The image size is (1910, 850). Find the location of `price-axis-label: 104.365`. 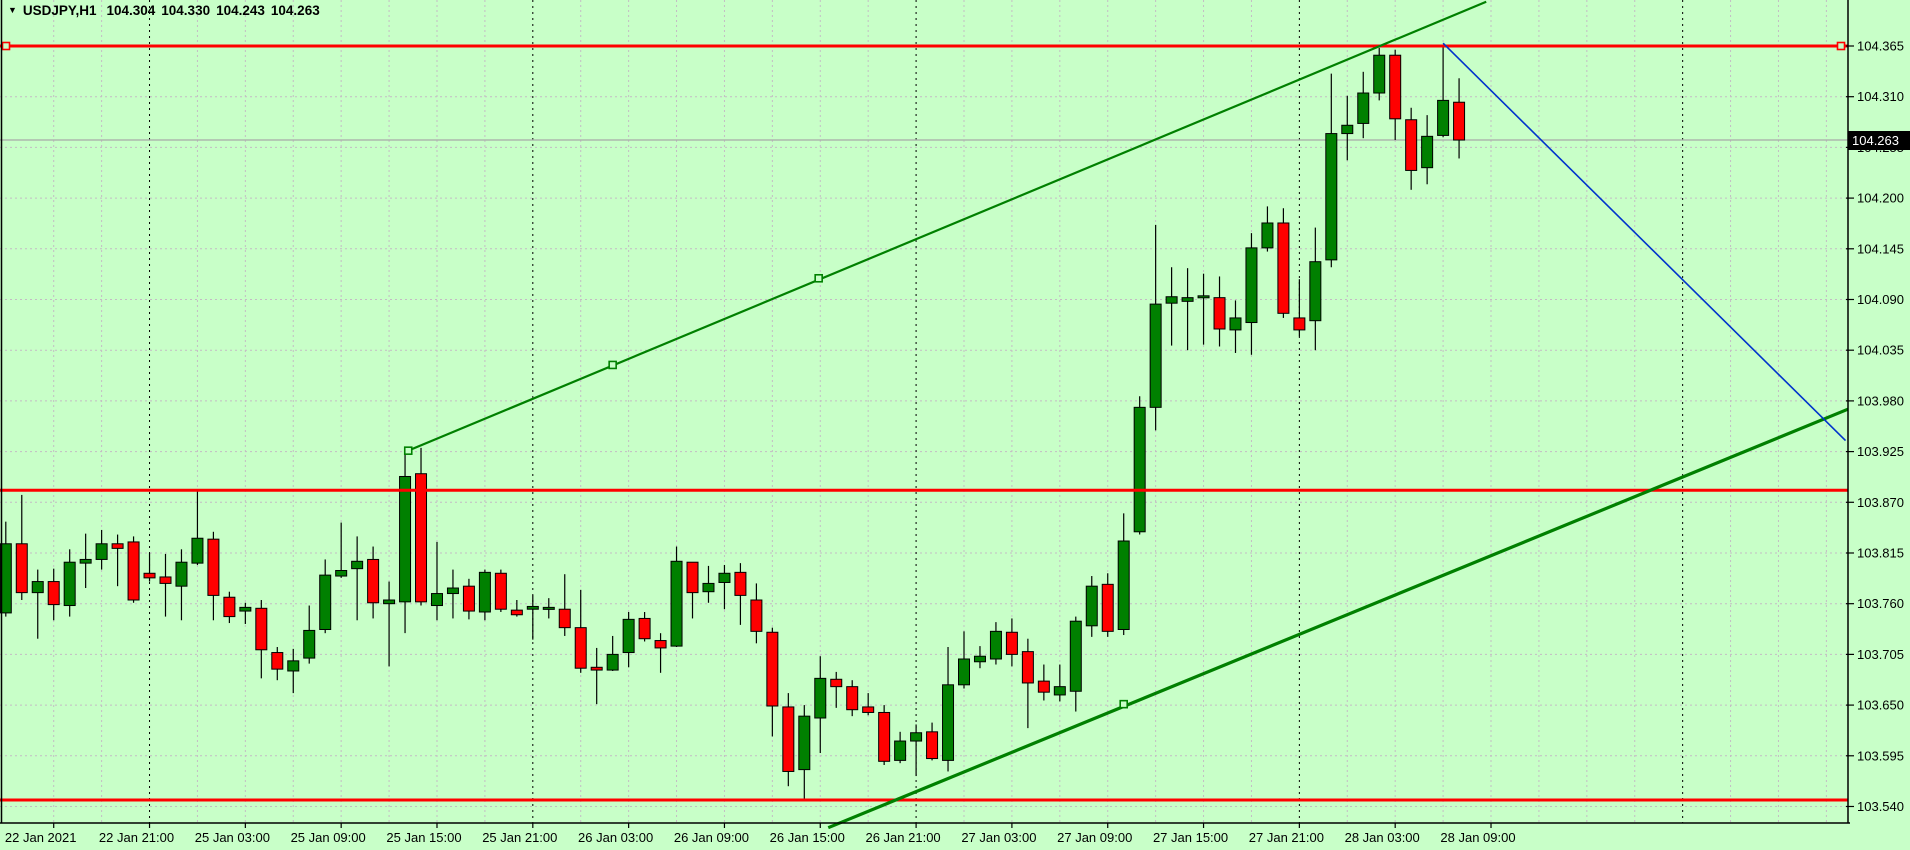

price-axis-label: 104.365 is located at coordinates (1880, 46).